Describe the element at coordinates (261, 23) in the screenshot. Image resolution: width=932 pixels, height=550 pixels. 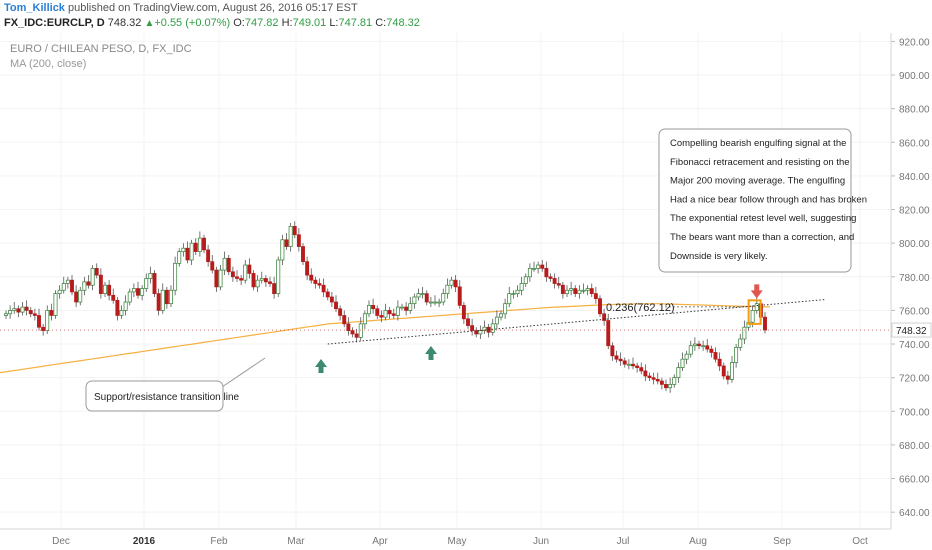
I see `open-value: 747.82` at that location.